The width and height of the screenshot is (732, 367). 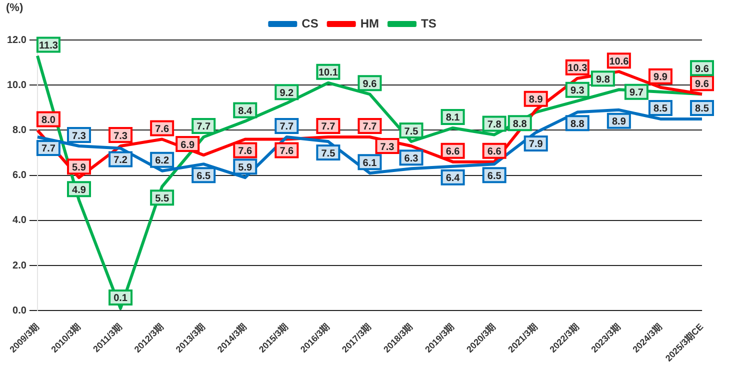 What do you see at coordinates (428, 23) in the screenshot?
I see `legend-label: TS` at bounding box center [428, 23].